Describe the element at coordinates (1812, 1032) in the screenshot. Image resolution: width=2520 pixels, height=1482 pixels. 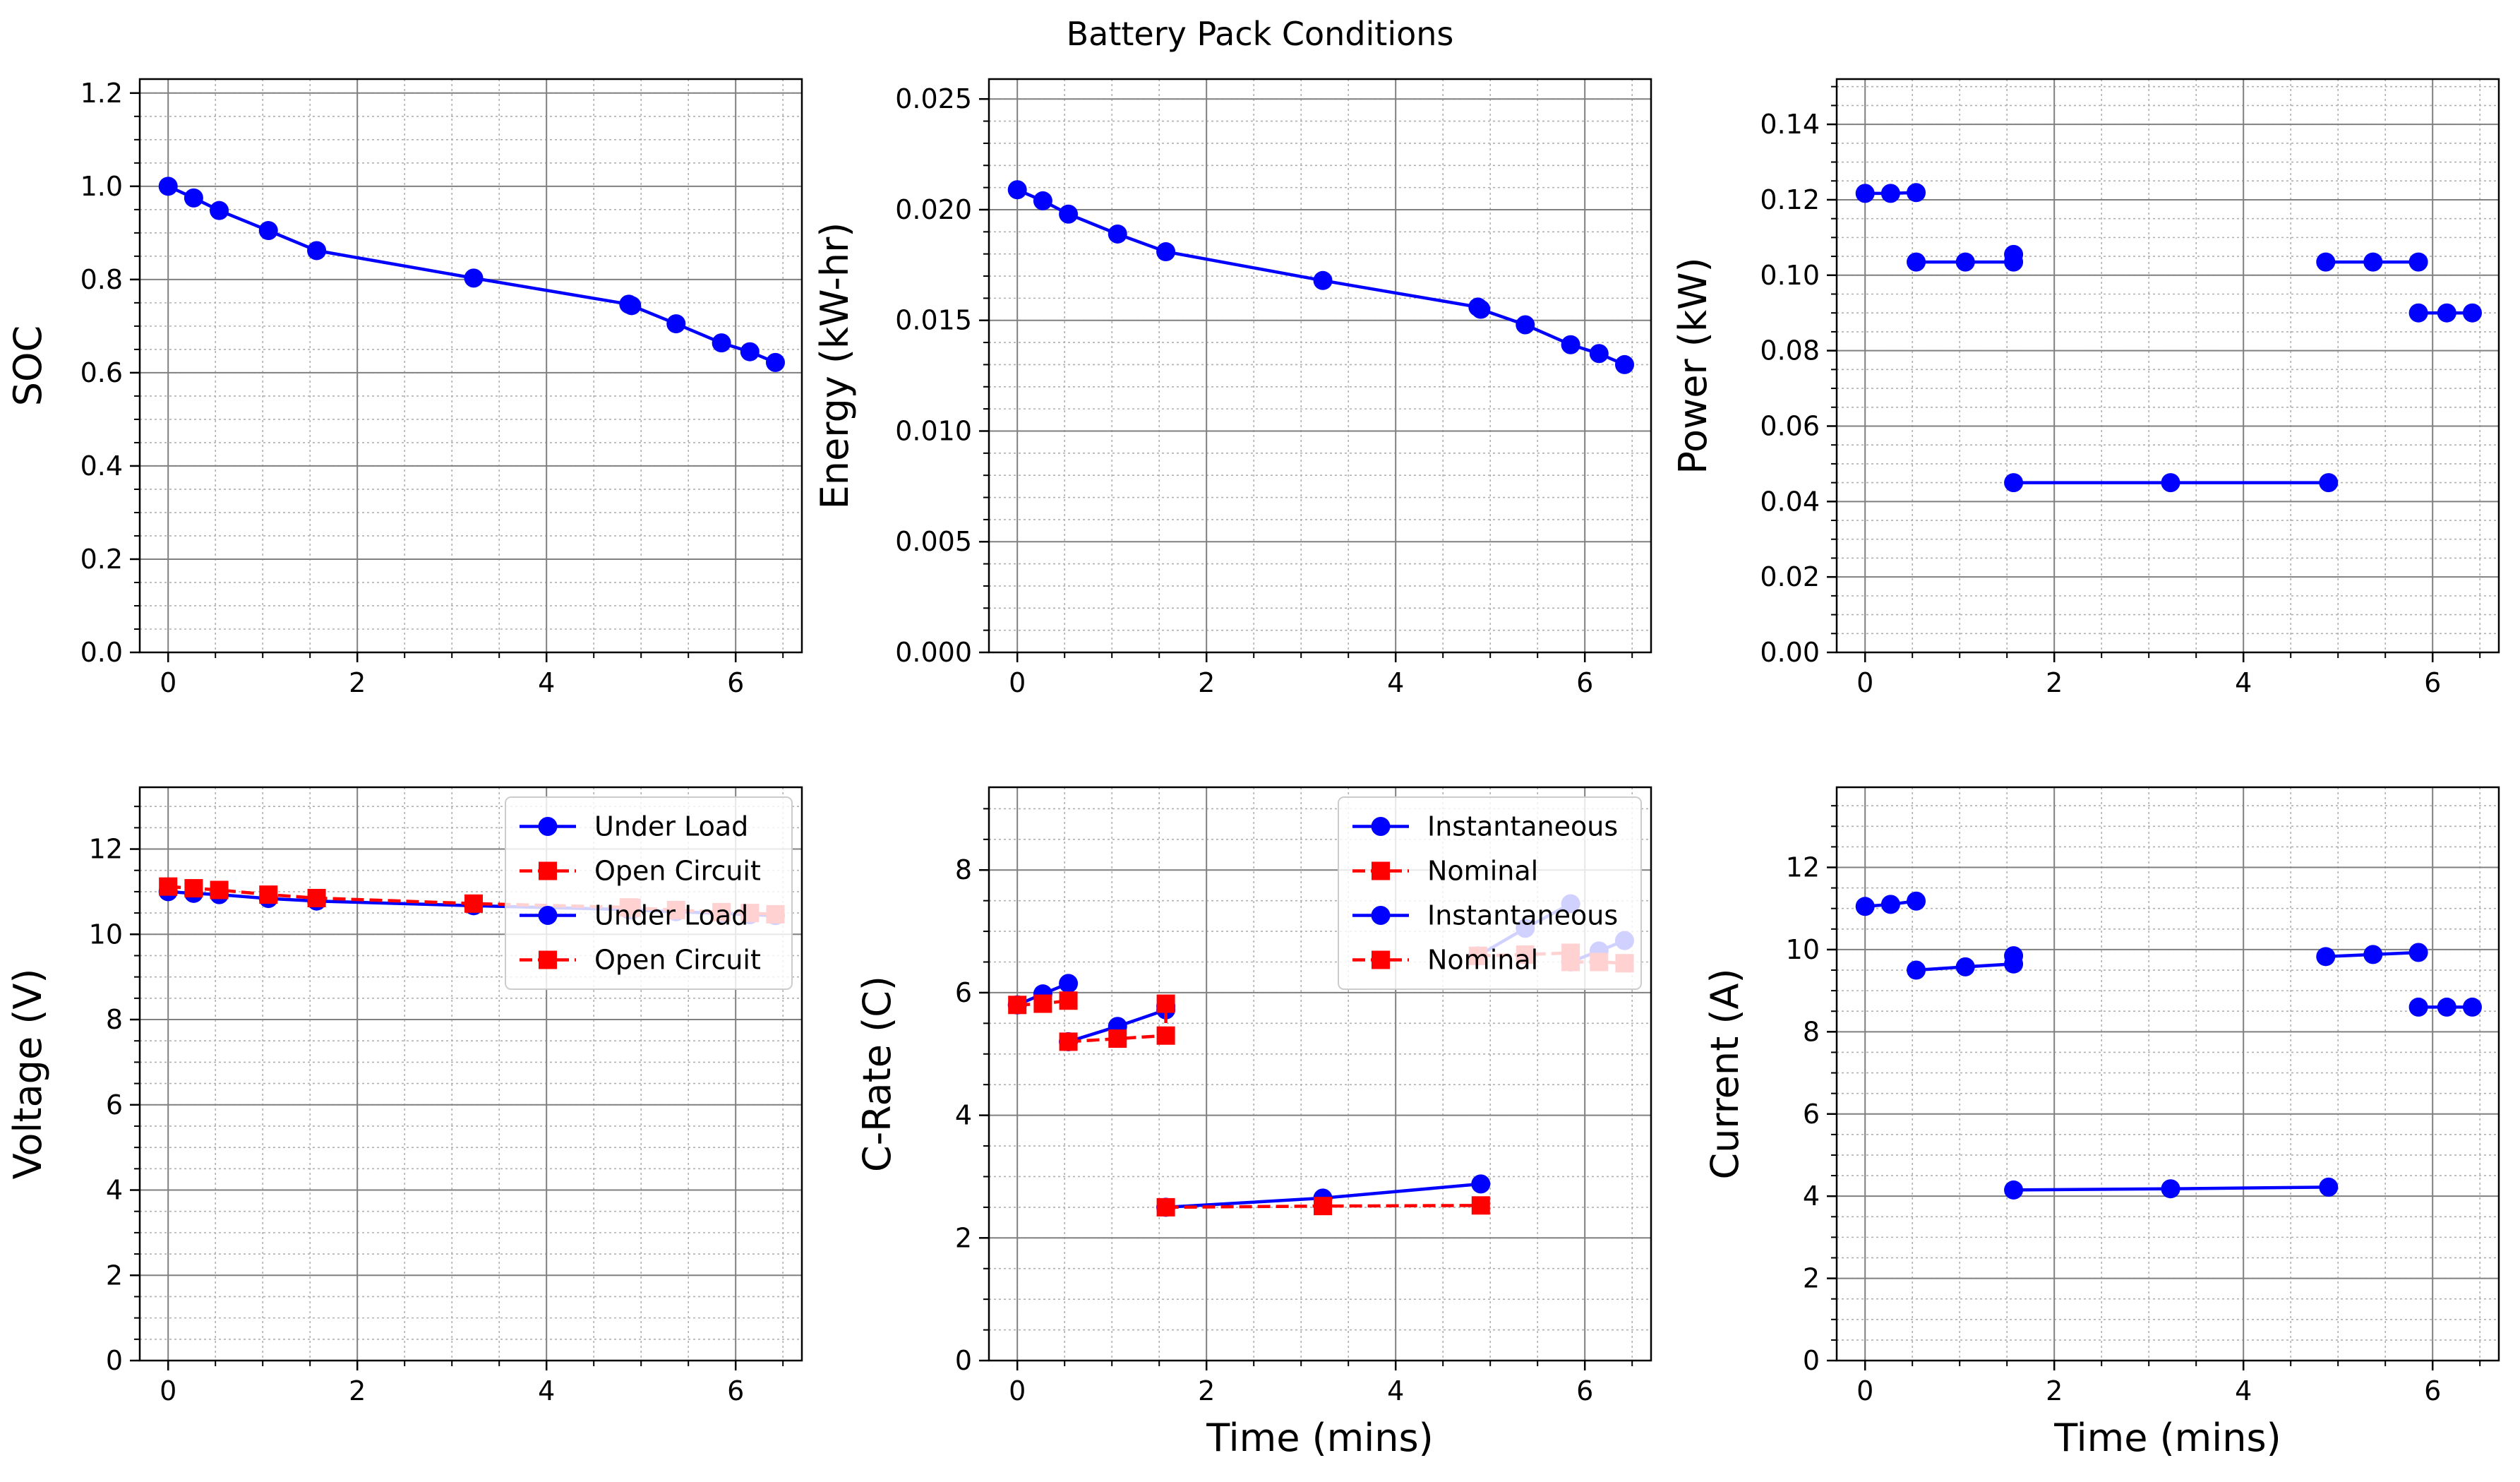
I see `ytick-label-current: 8` at that location.